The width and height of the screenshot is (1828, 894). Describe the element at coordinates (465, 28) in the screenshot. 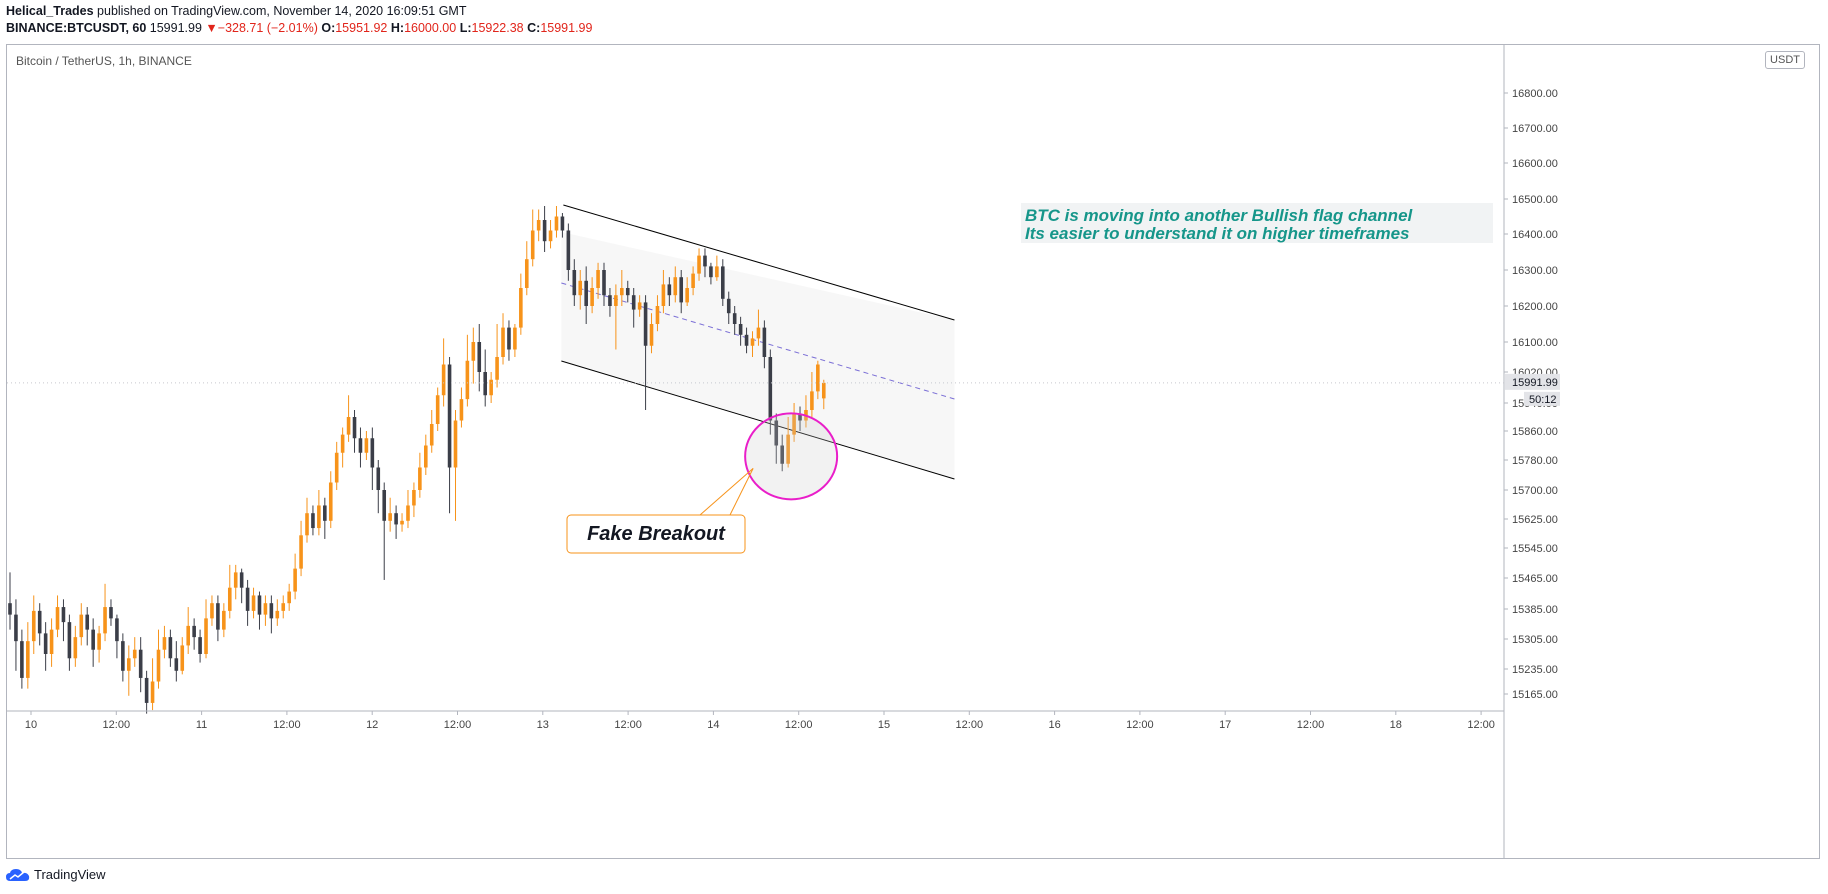

I see `low-label: L:` at that location.